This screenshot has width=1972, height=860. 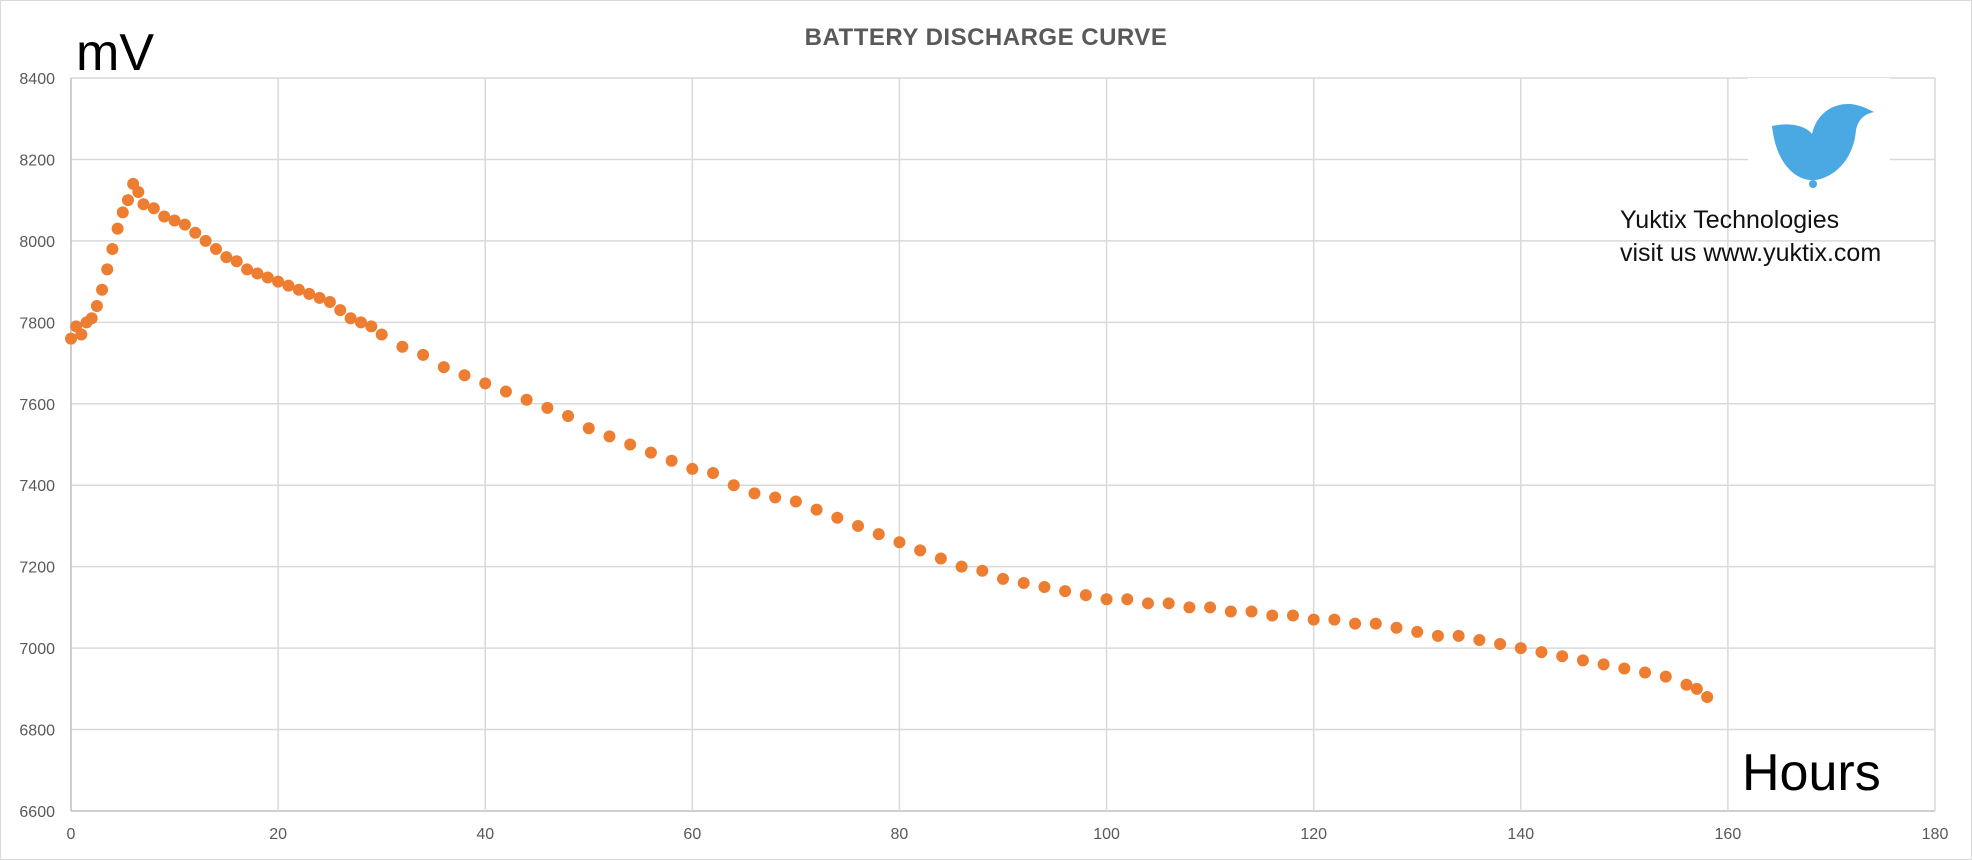 I want to click on x-tick-label: 60, so click(x=692, y=834).